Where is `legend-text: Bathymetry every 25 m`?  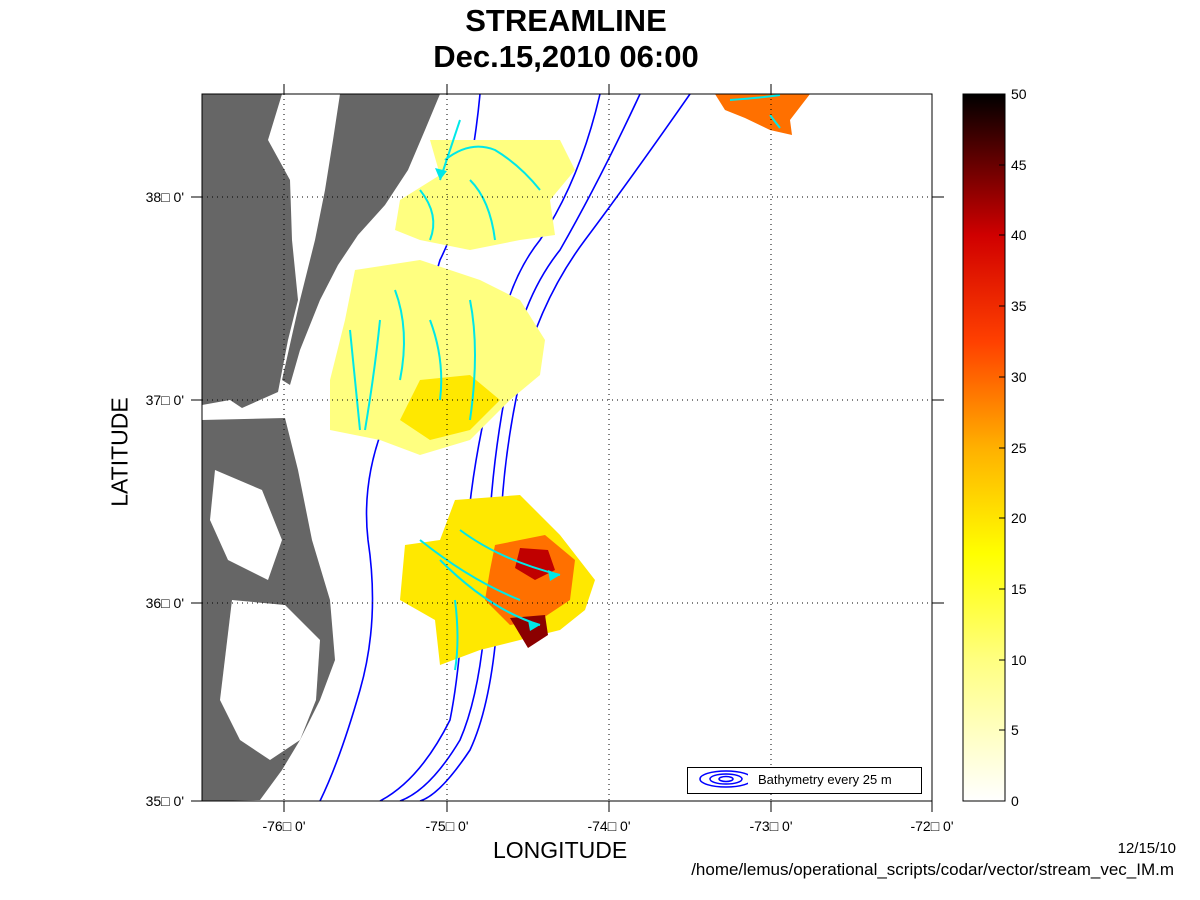
legend-text: Bathymetry every 25 m is located at coordinates (825, 779).